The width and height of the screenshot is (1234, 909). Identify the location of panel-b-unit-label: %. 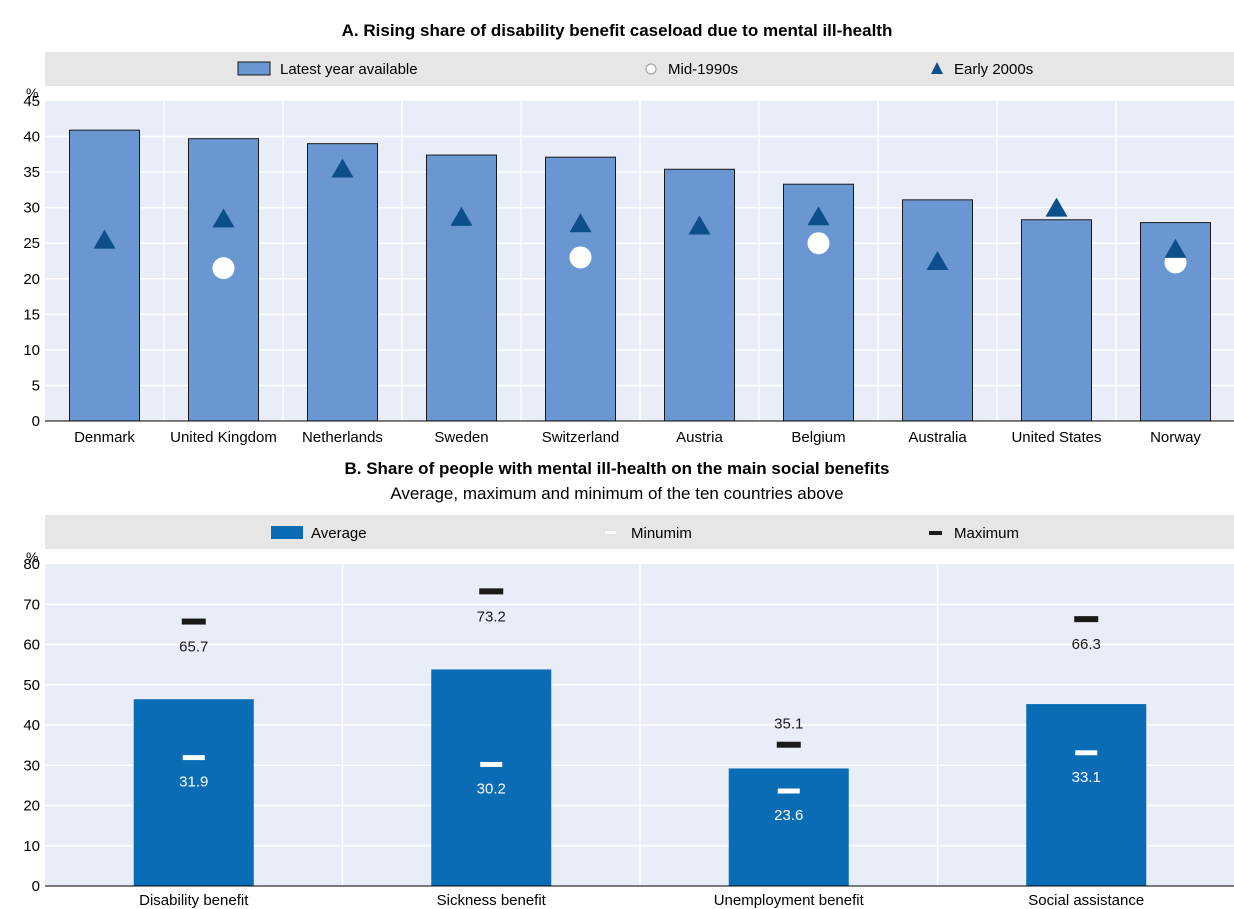
(32, 557).